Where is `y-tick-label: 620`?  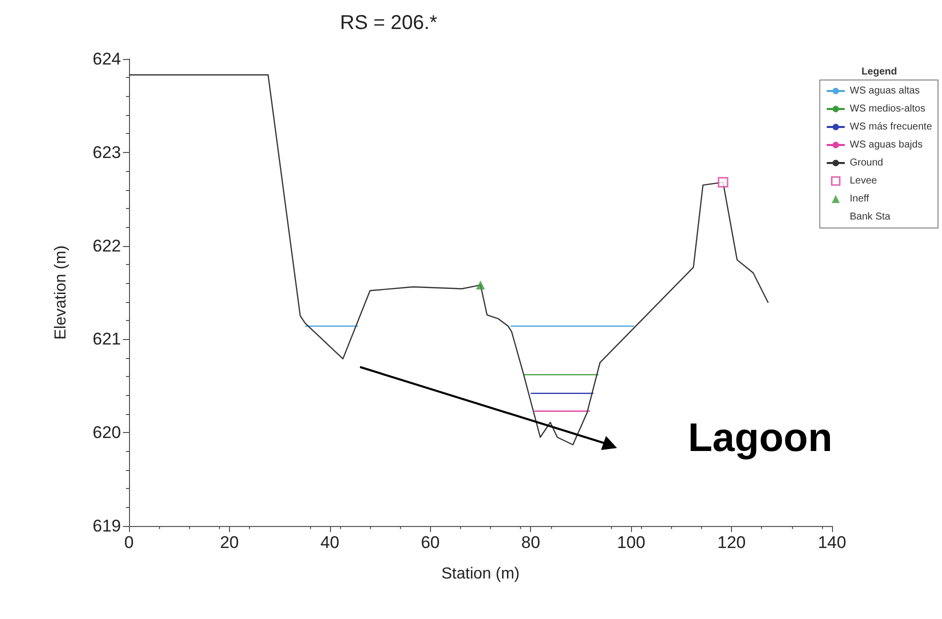 y-tick-label: 620 is located at coordinates (106, 432).